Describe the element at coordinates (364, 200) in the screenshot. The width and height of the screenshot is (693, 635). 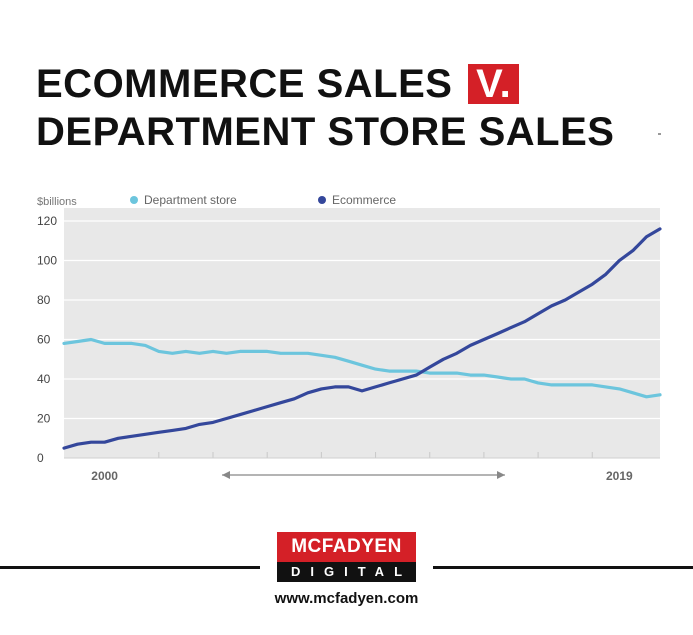
I see `legend-label-1: Ecommerce` at that location.